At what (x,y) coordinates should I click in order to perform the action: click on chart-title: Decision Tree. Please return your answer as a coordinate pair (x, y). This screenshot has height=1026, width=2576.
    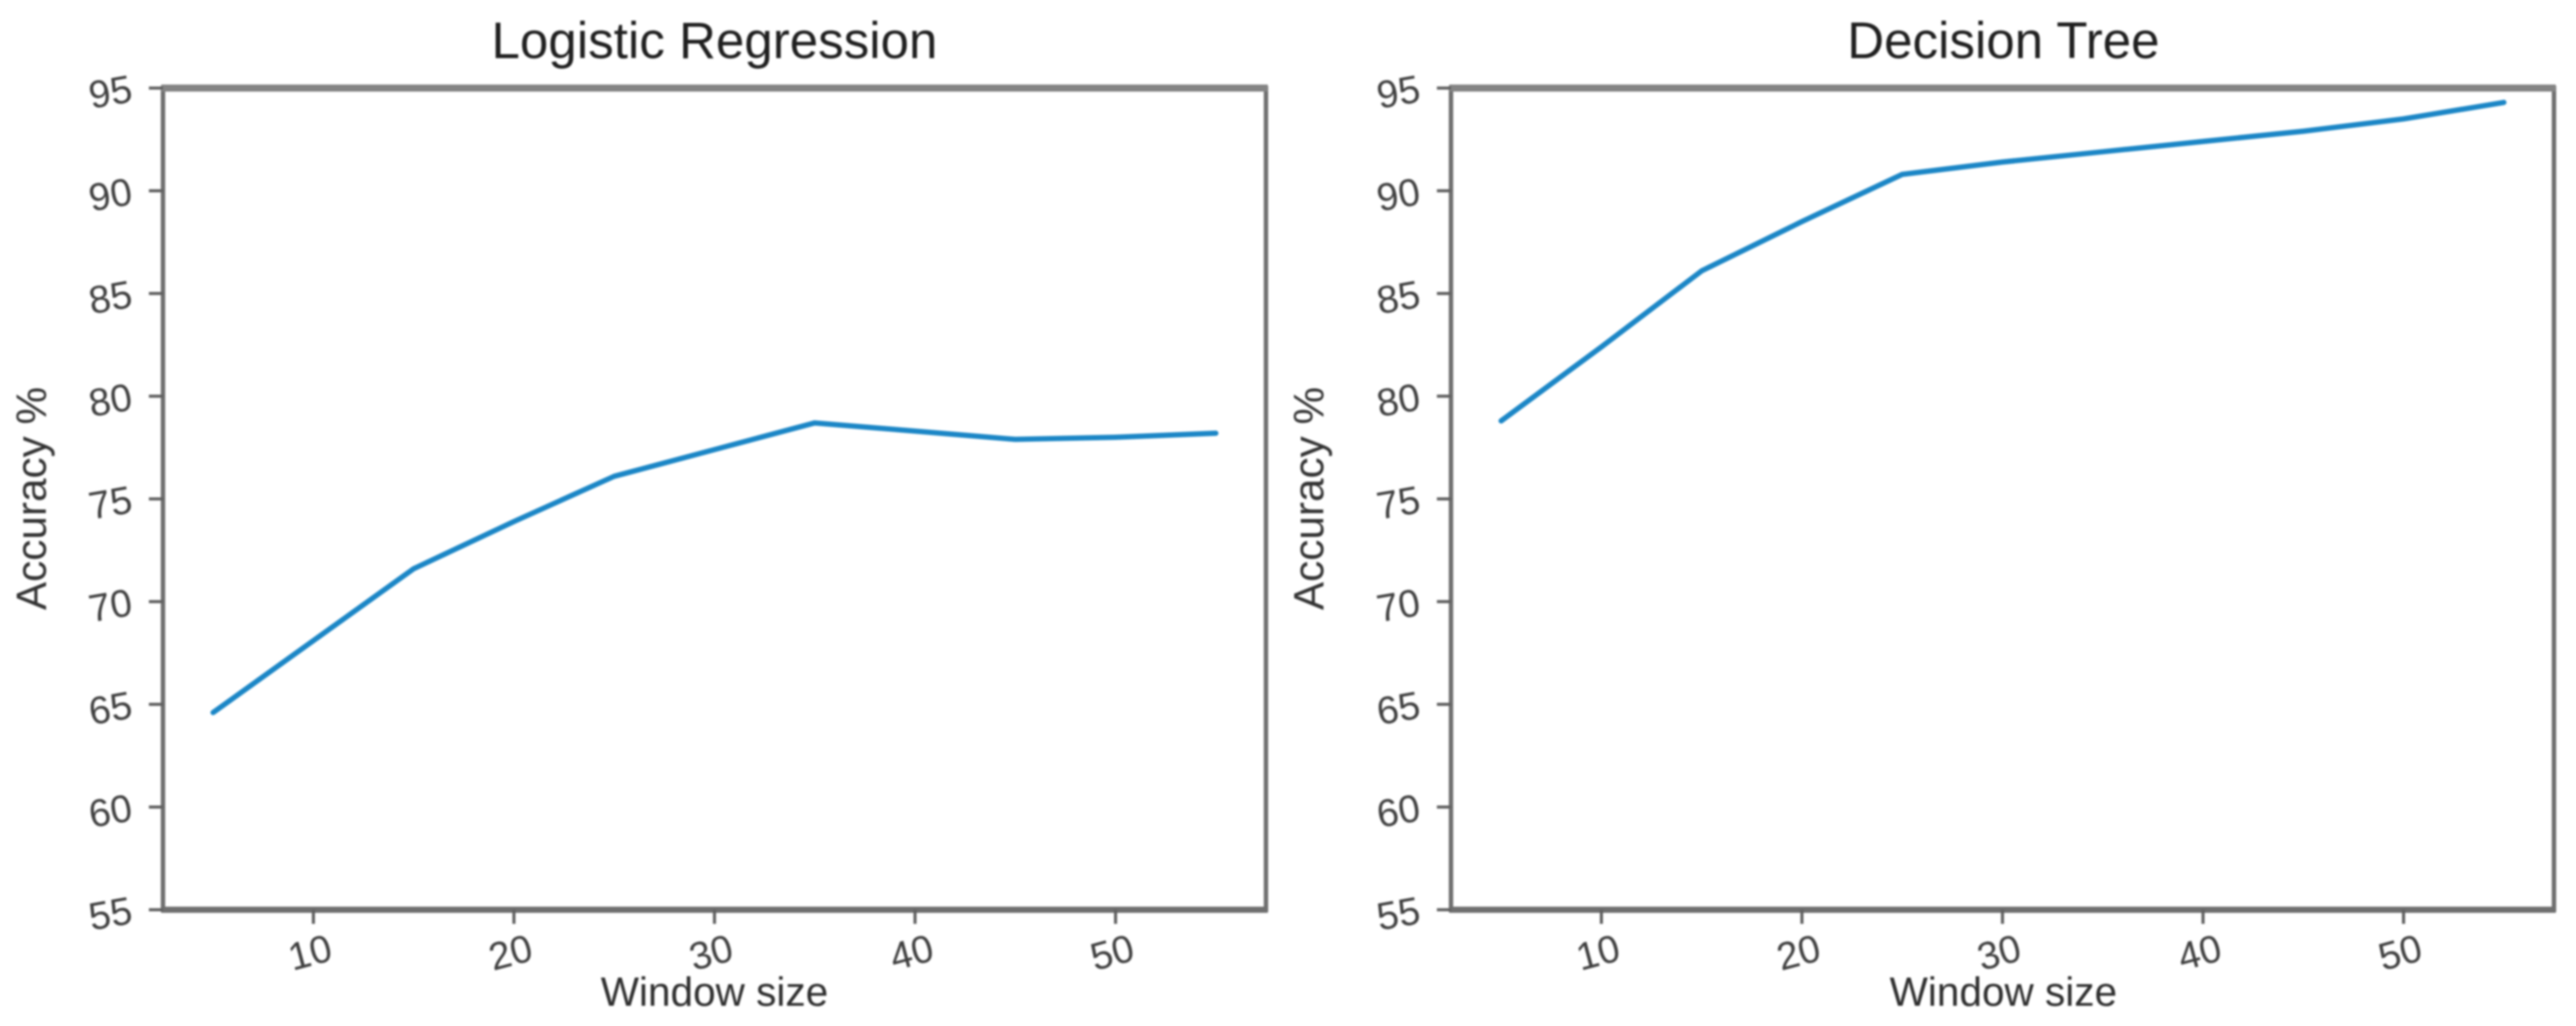
    Looking at the image, I should click on (2004, 41).